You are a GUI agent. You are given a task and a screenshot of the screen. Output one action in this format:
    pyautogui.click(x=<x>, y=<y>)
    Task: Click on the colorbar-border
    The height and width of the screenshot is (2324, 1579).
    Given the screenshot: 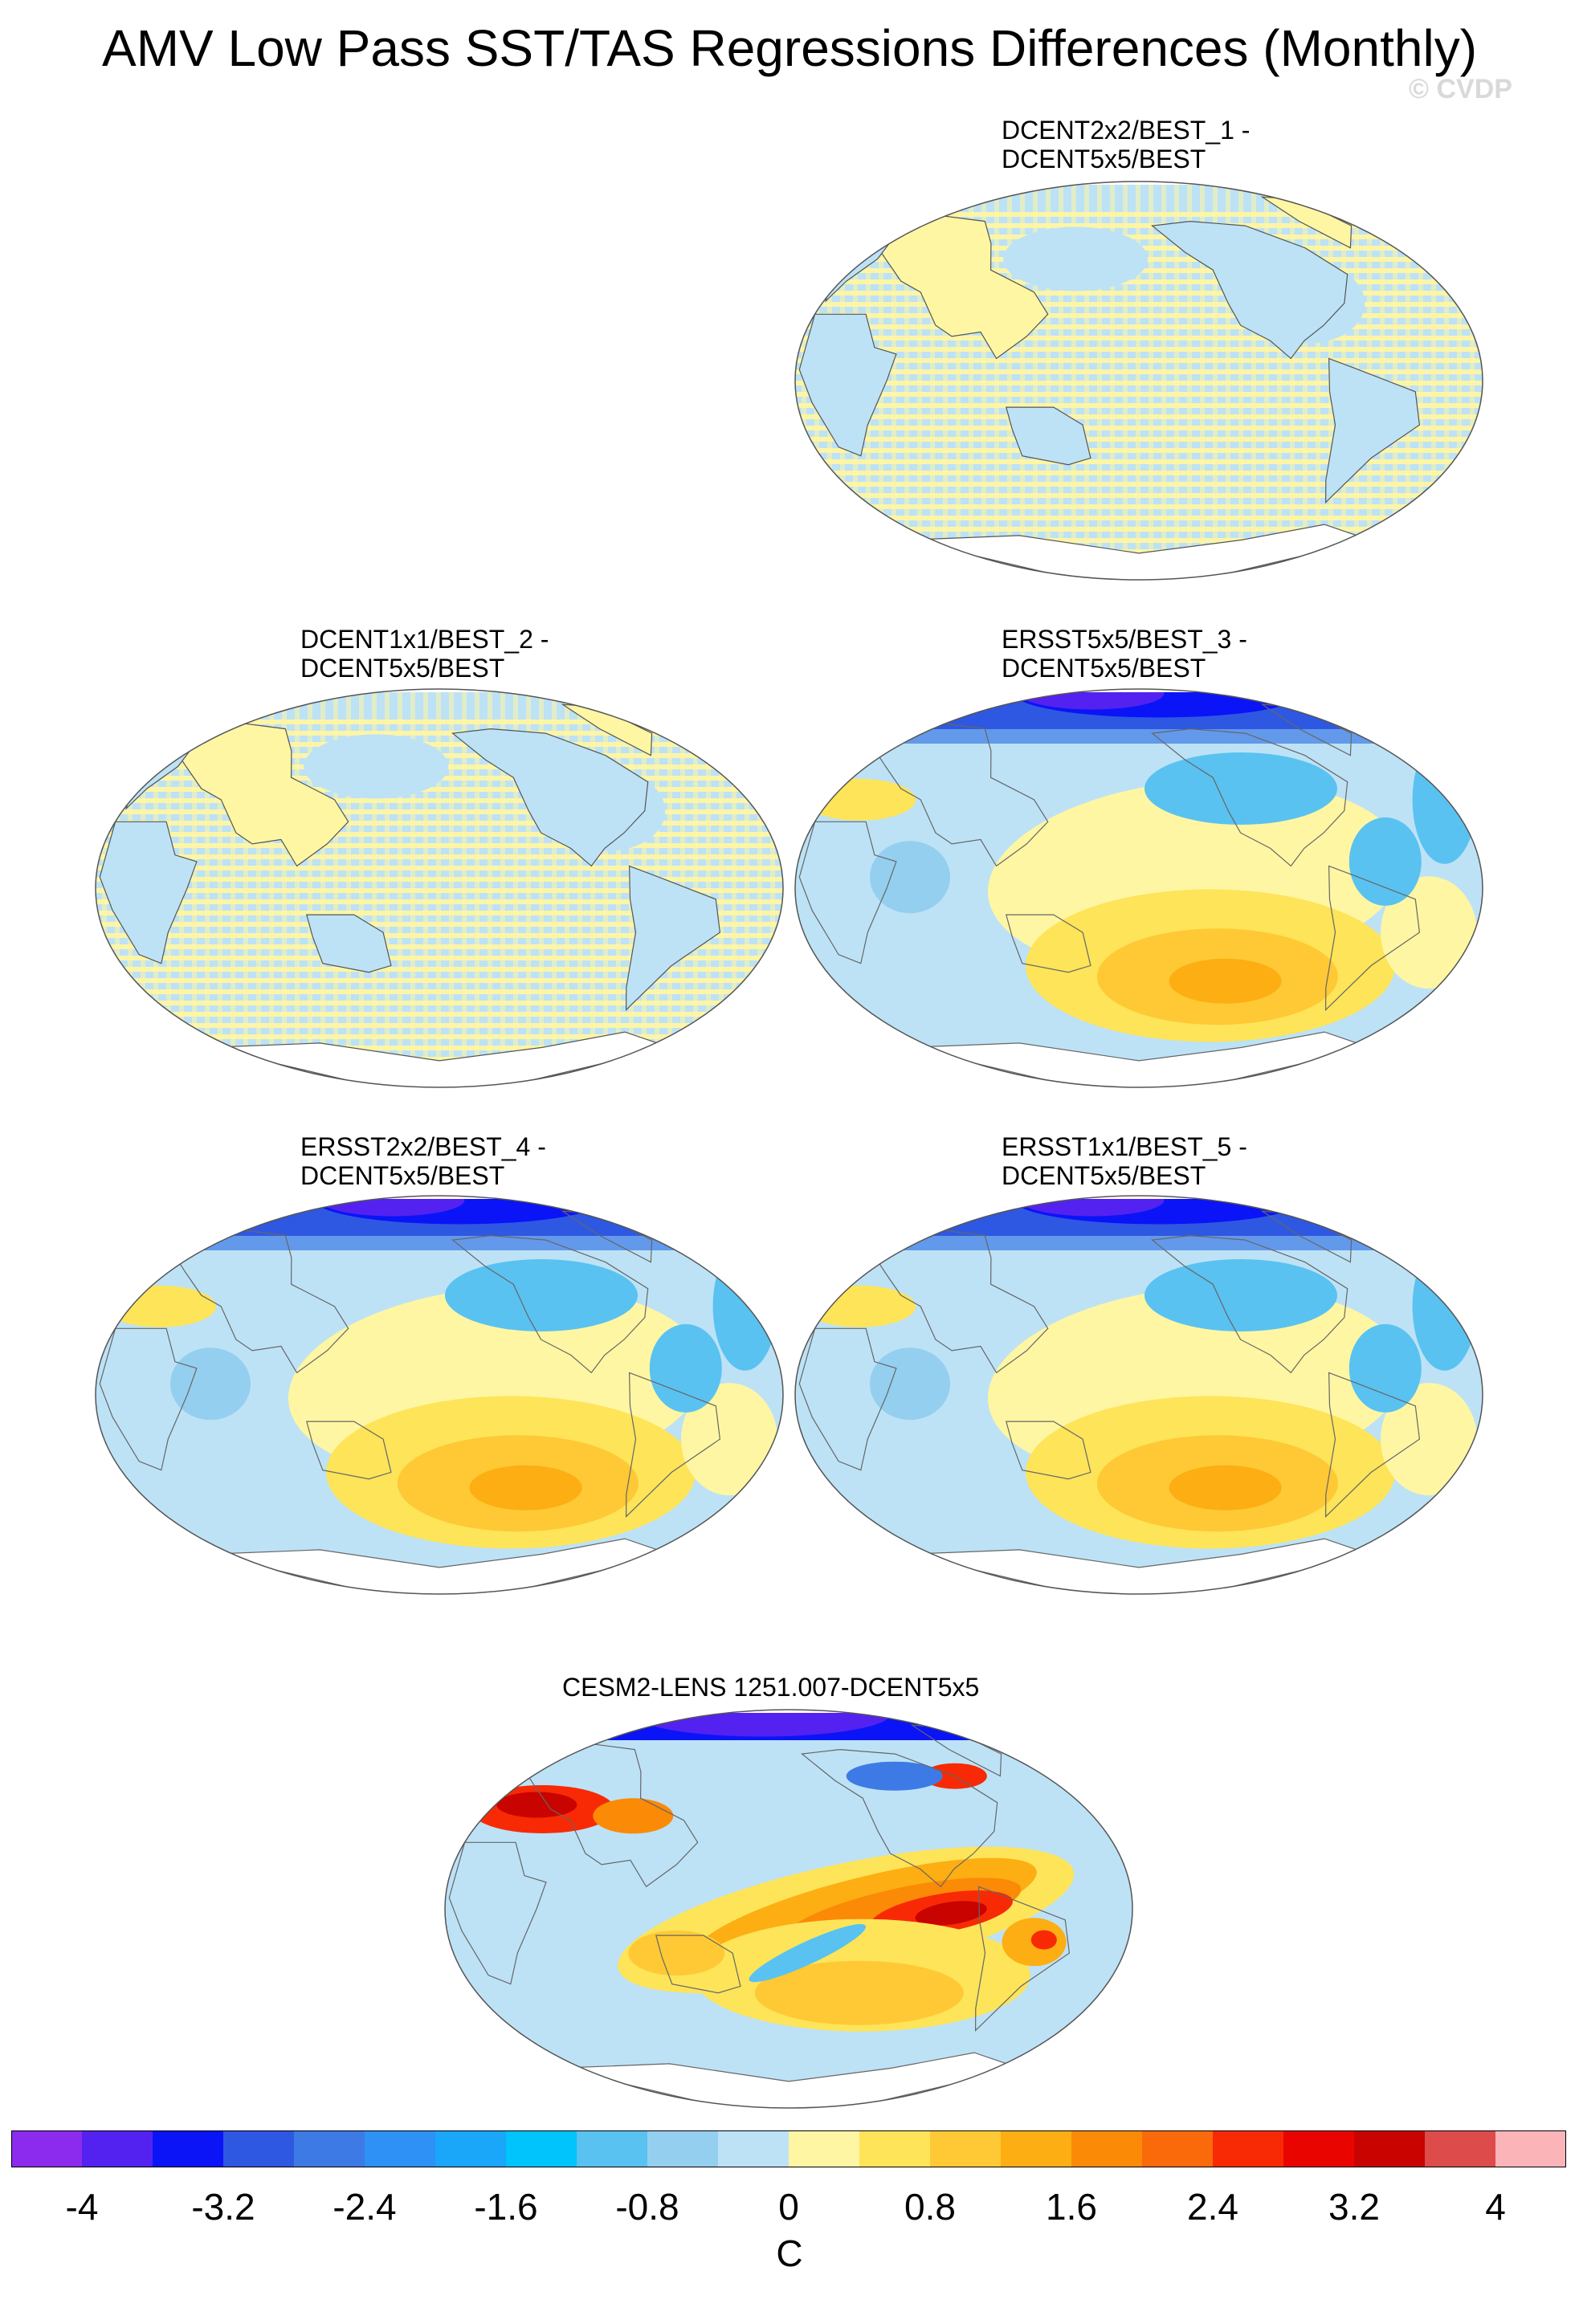 What is the action you would take?
    pyautogui.click(x=788, y=2149)
    